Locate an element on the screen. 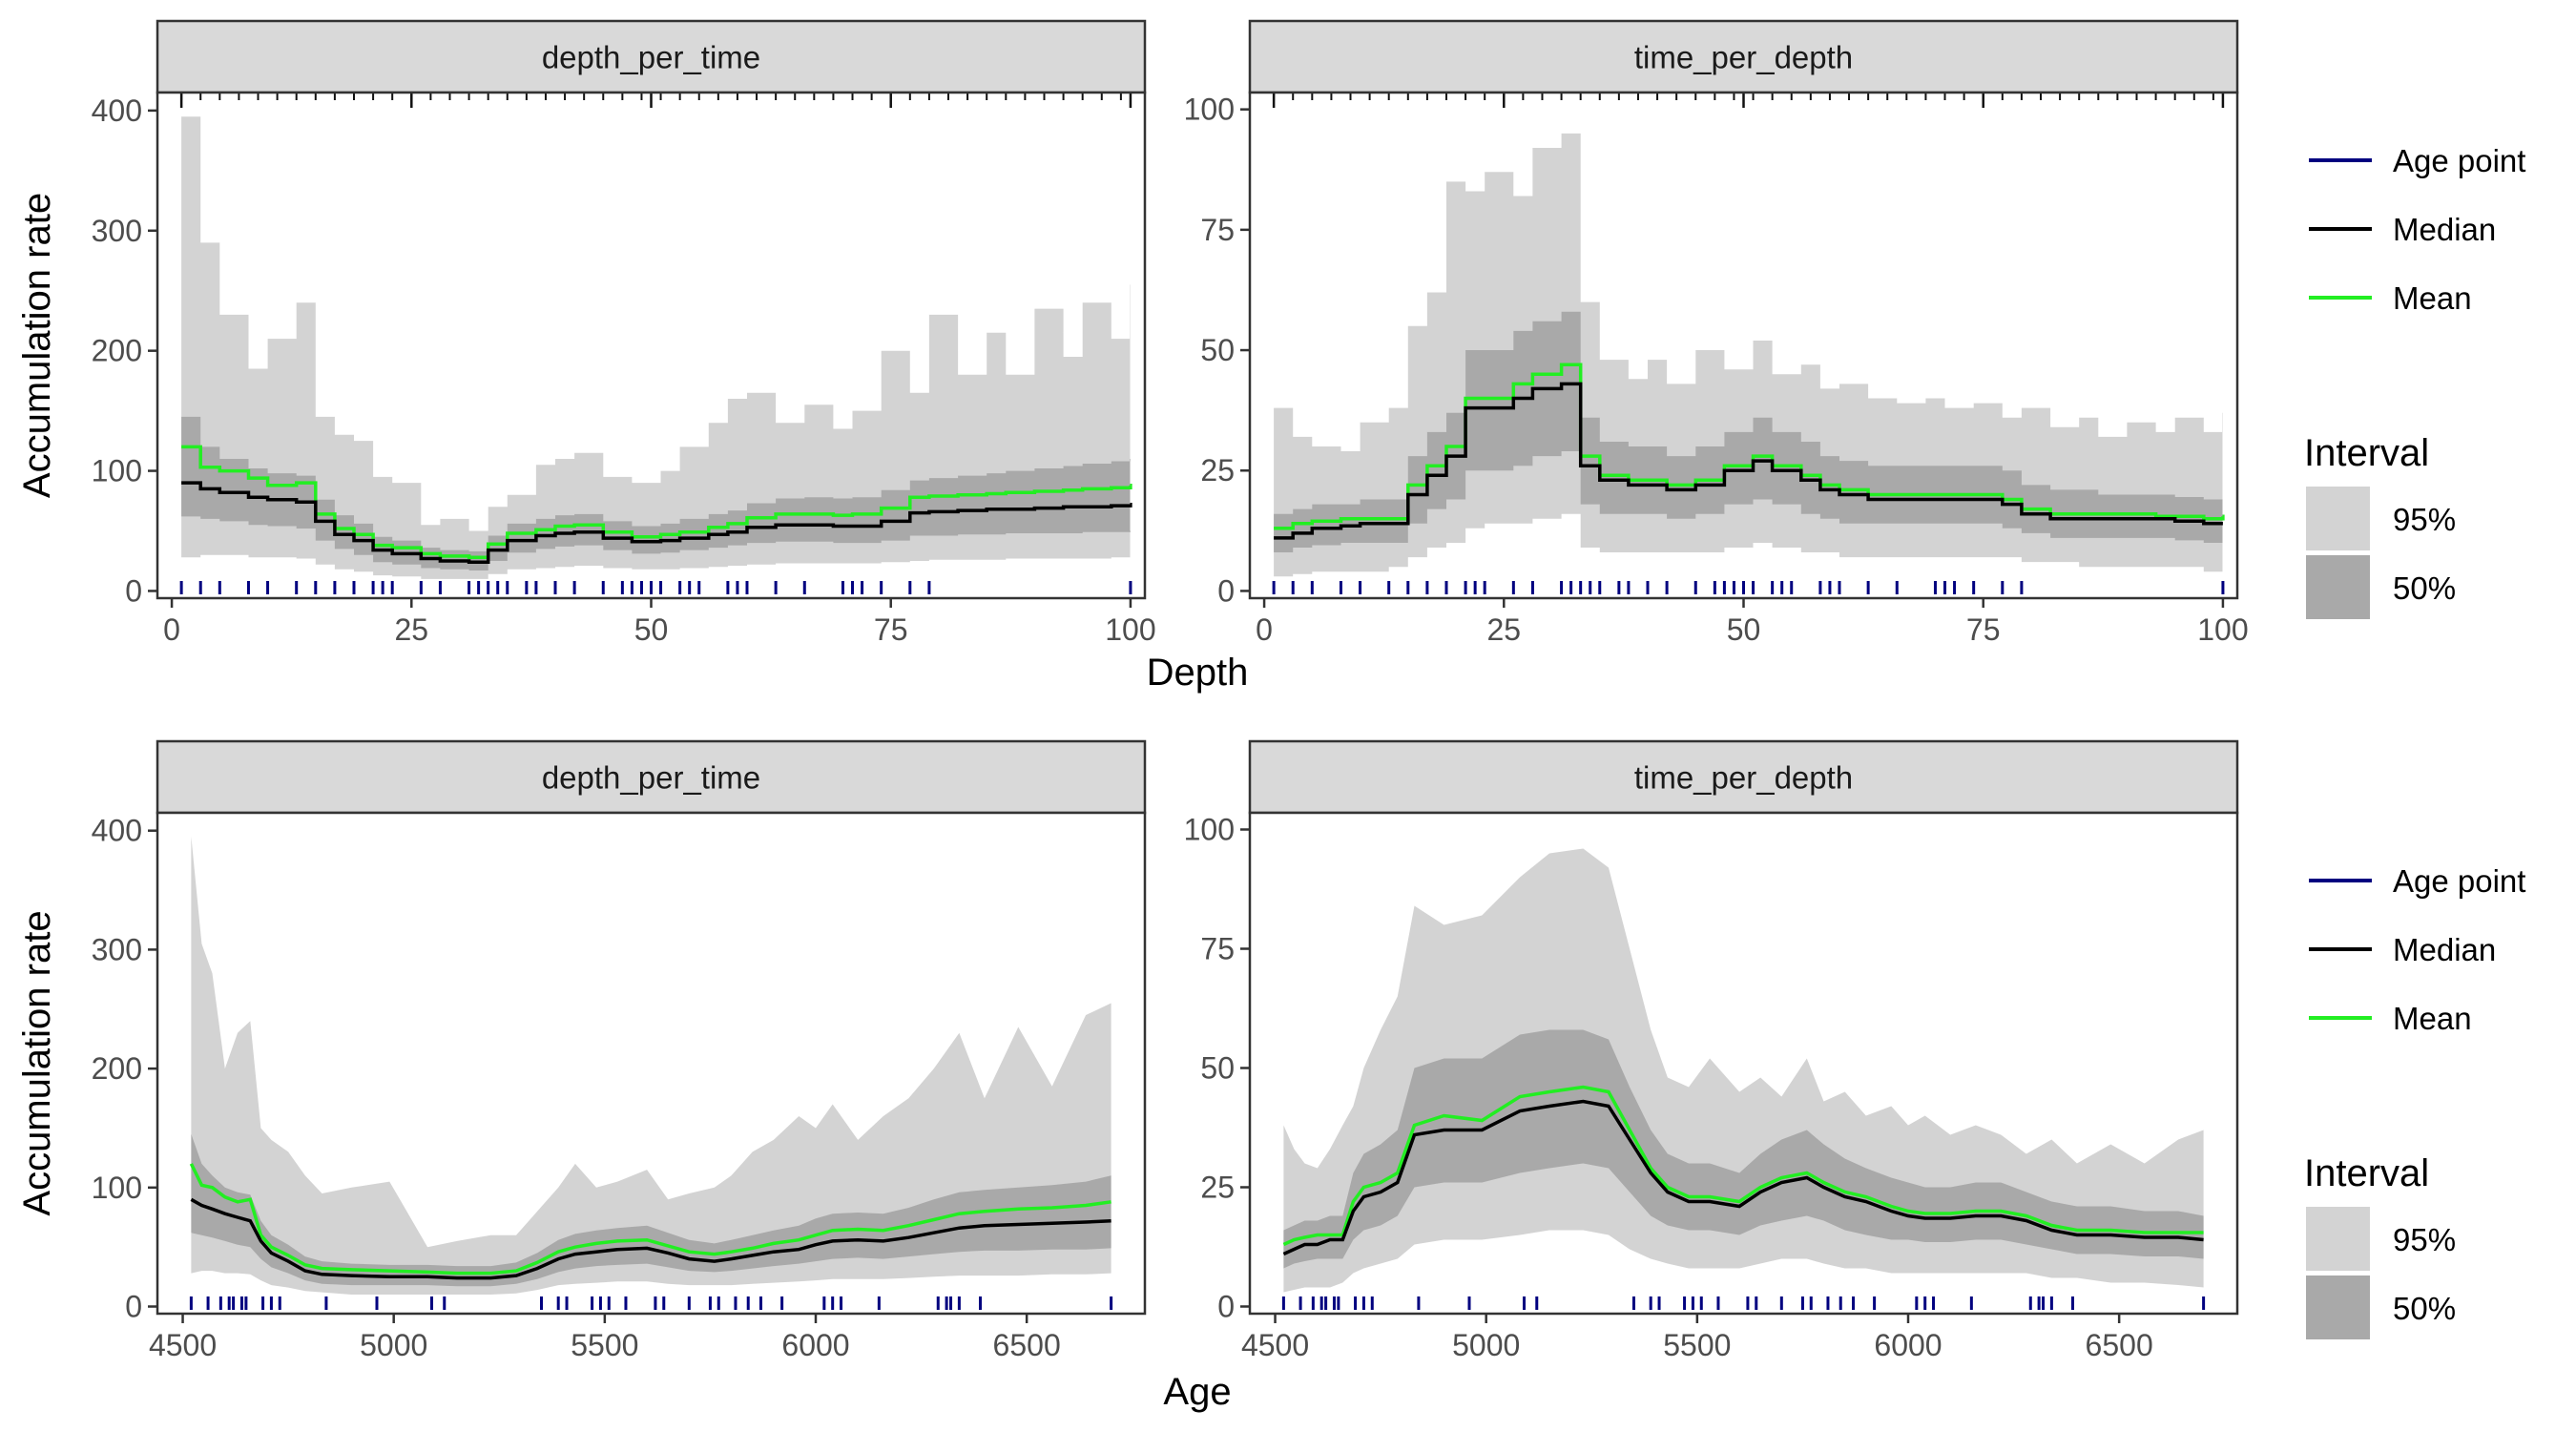  x-axis-title-age: Age is located at coordinates (1197, 1392).